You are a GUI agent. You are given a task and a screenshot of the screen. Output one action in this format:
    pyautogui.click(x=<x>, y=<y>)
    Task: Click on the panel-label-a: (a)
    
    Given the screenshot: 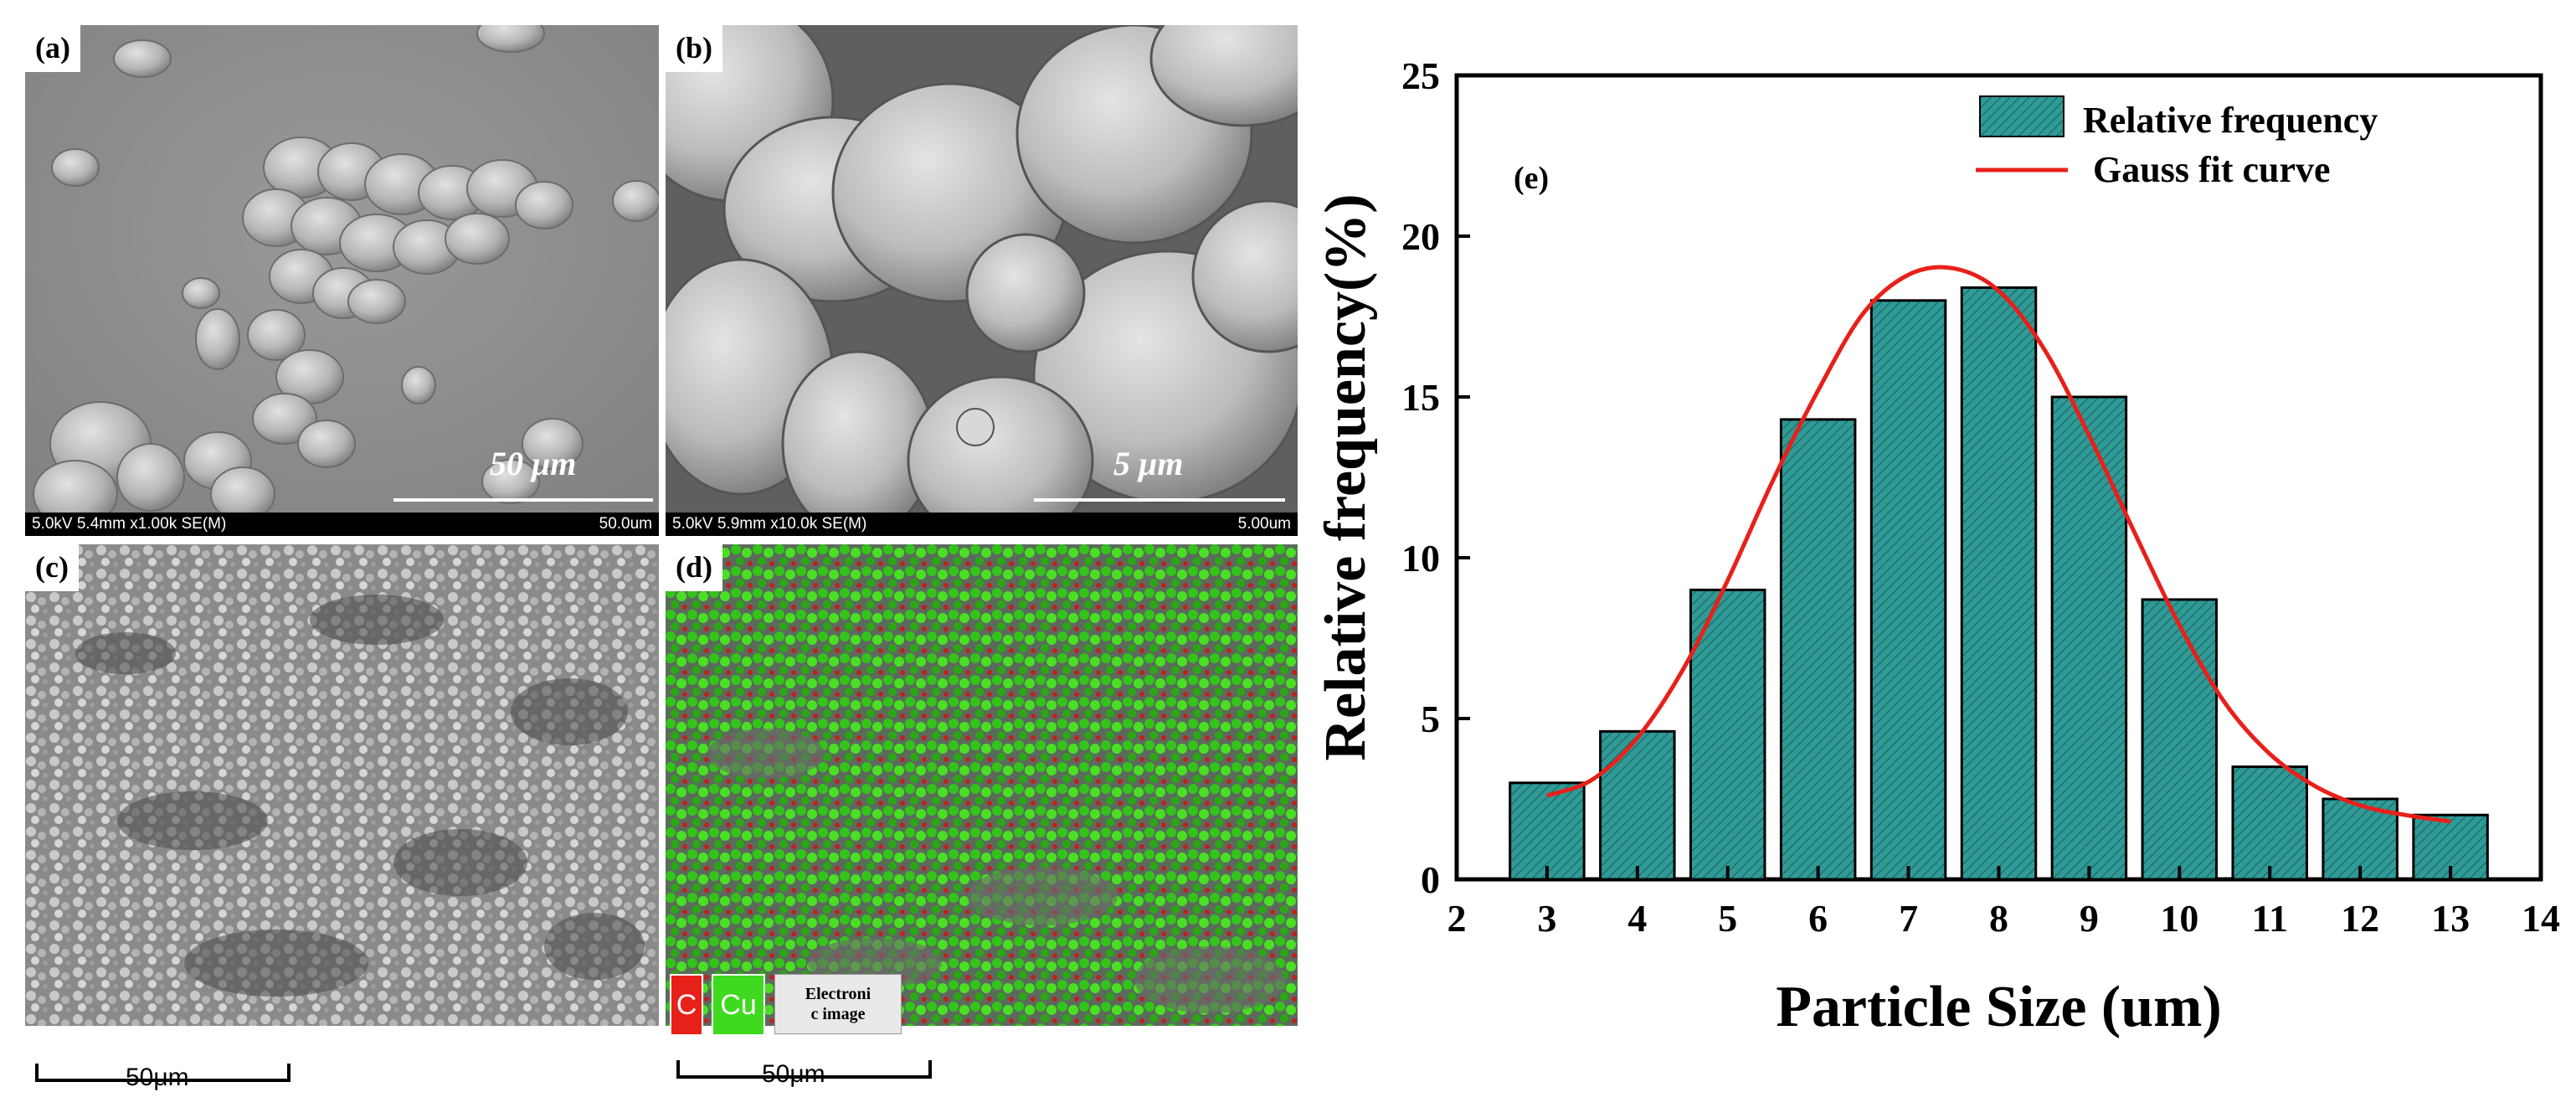 What is the action you would take?
    pyautogui.click(x=53, y=49)
    